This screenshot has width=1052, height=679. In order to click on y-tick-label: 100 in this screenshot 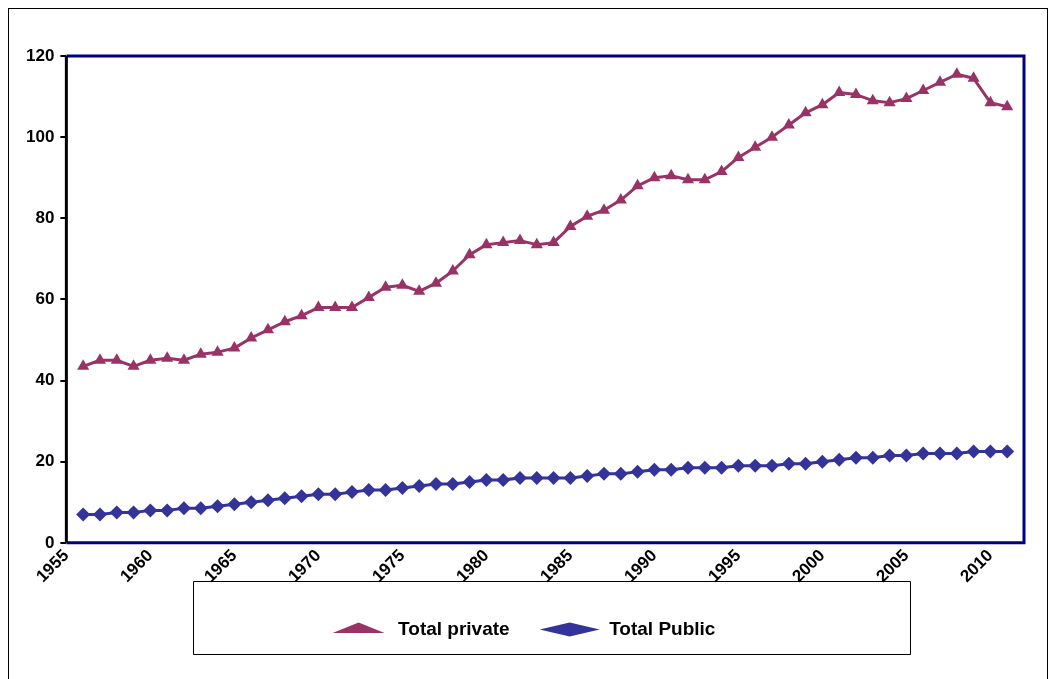, I will do `click(40, 136)`.